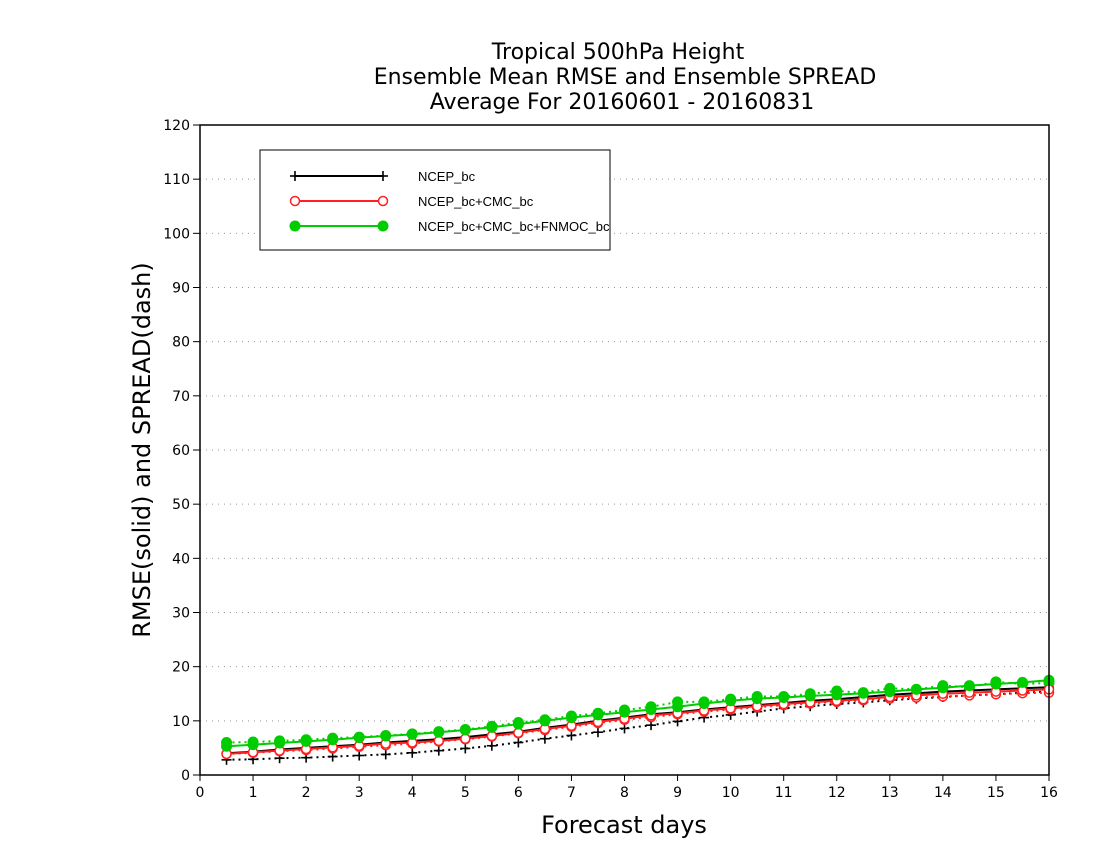 This screenshot has width=1100, height=850. What do you see at coordinates (618, 52) in the screenshot?
I see `title-line-1: Tropical 500hPa Height` at bounding box center [618, 52].